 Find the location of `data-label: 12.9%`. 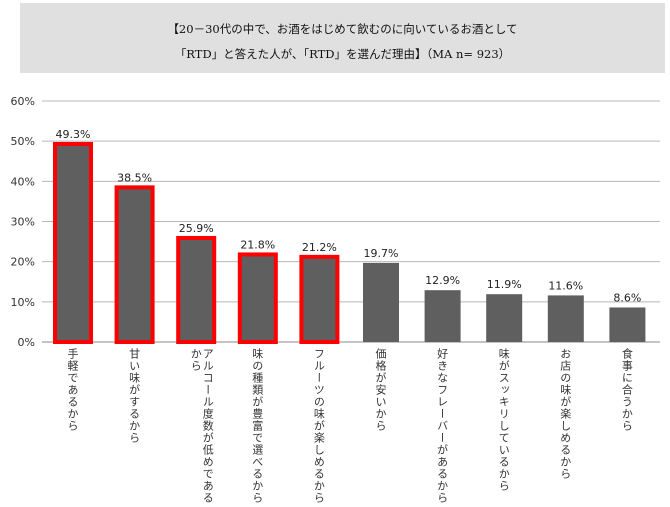

data-label: 12.9% is located at coordinates (442, 280).